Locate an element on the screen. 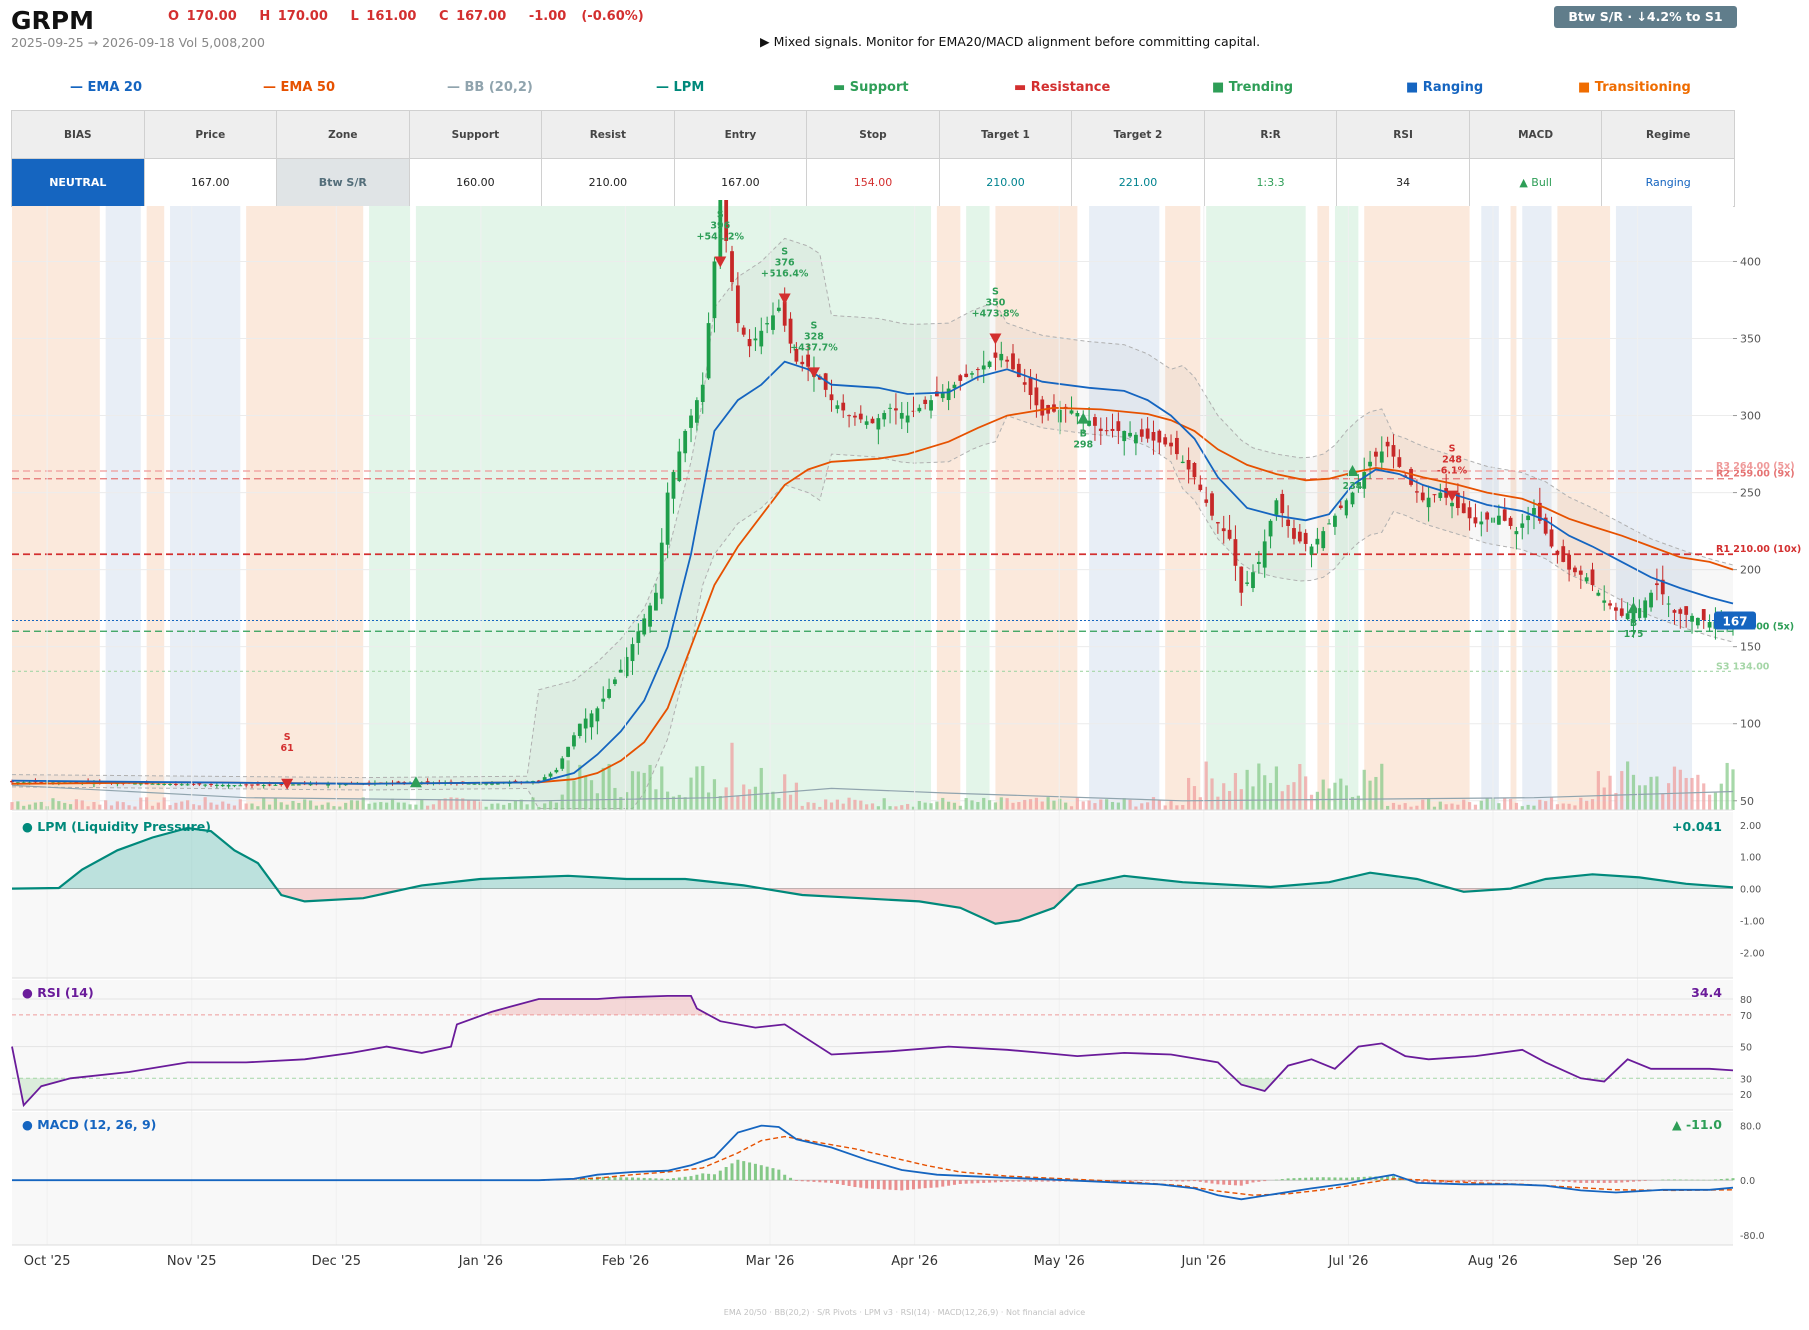 This screenshot has height=1330, width=1809. rr-cell: 1:3.3 is located at coordinates (1270, 182).